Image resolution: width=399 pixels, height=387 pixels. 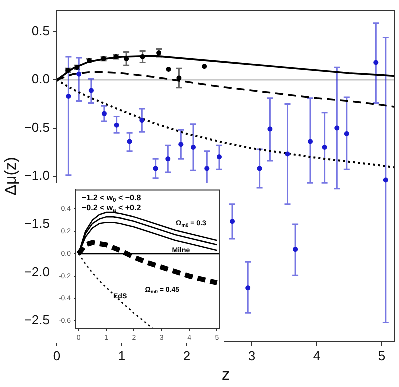 What do you see at coordinates (37, 320) in the screenshot?
I see `y-tick-label: −2.5` at bounding box center [37, 320].